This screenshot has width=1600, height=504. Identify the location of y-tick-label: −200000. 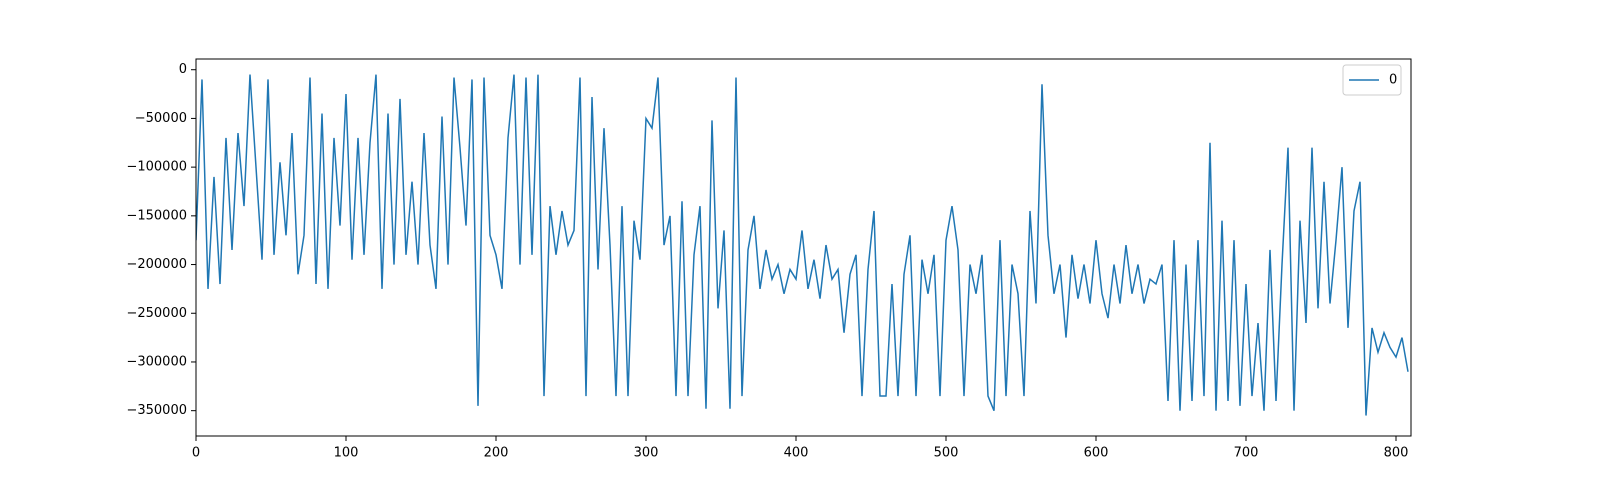
(156, 264).